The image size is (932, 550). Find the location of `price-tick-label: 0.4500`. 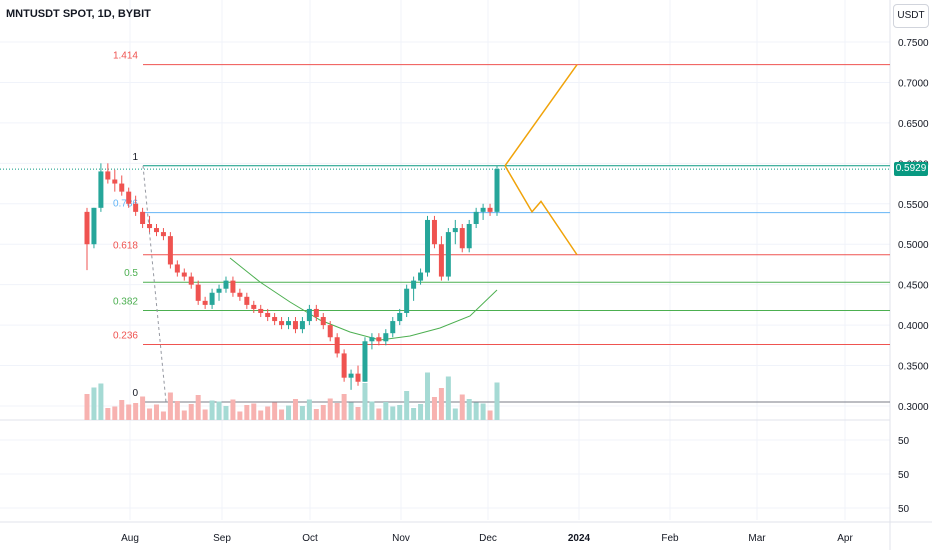

price-tick-label: 0.4500 is located at coordinates (913, 286).